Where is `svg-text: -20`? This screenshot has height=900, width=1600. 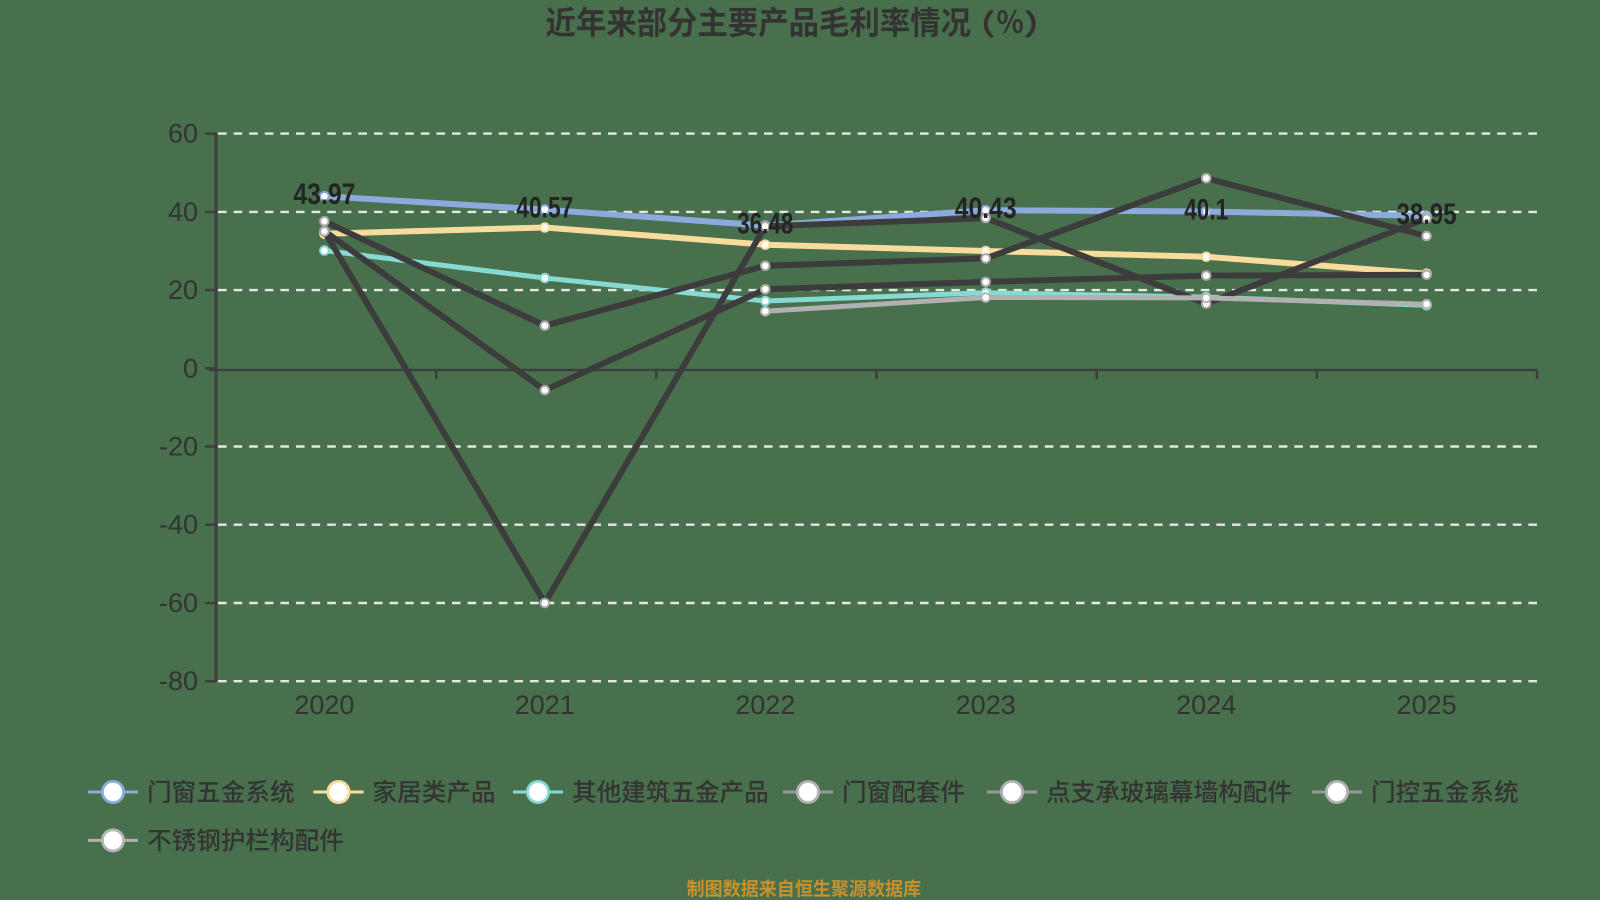
svg-text: -20 is located at coordinates (178, 447).